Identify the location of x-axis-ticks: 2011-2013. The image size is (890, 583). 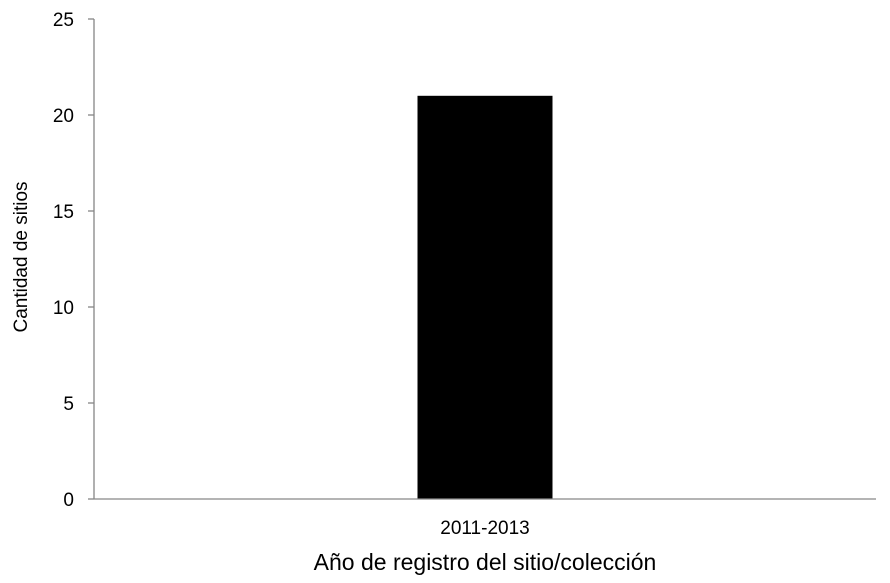
(484, 528).